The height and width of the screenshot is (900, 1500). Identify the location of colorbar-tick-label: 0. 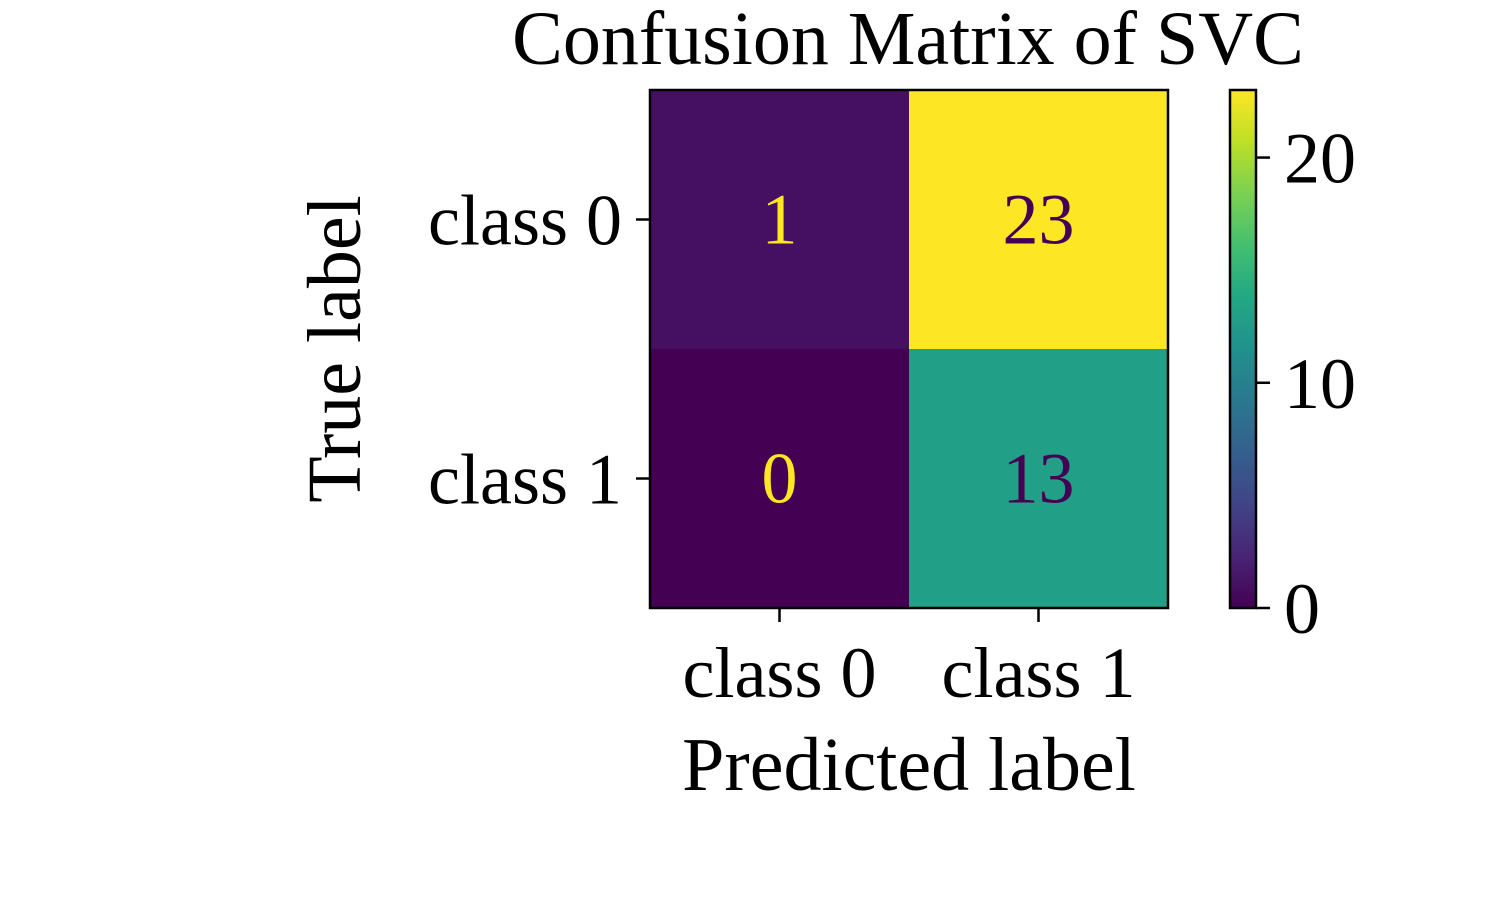
(1302, 609).